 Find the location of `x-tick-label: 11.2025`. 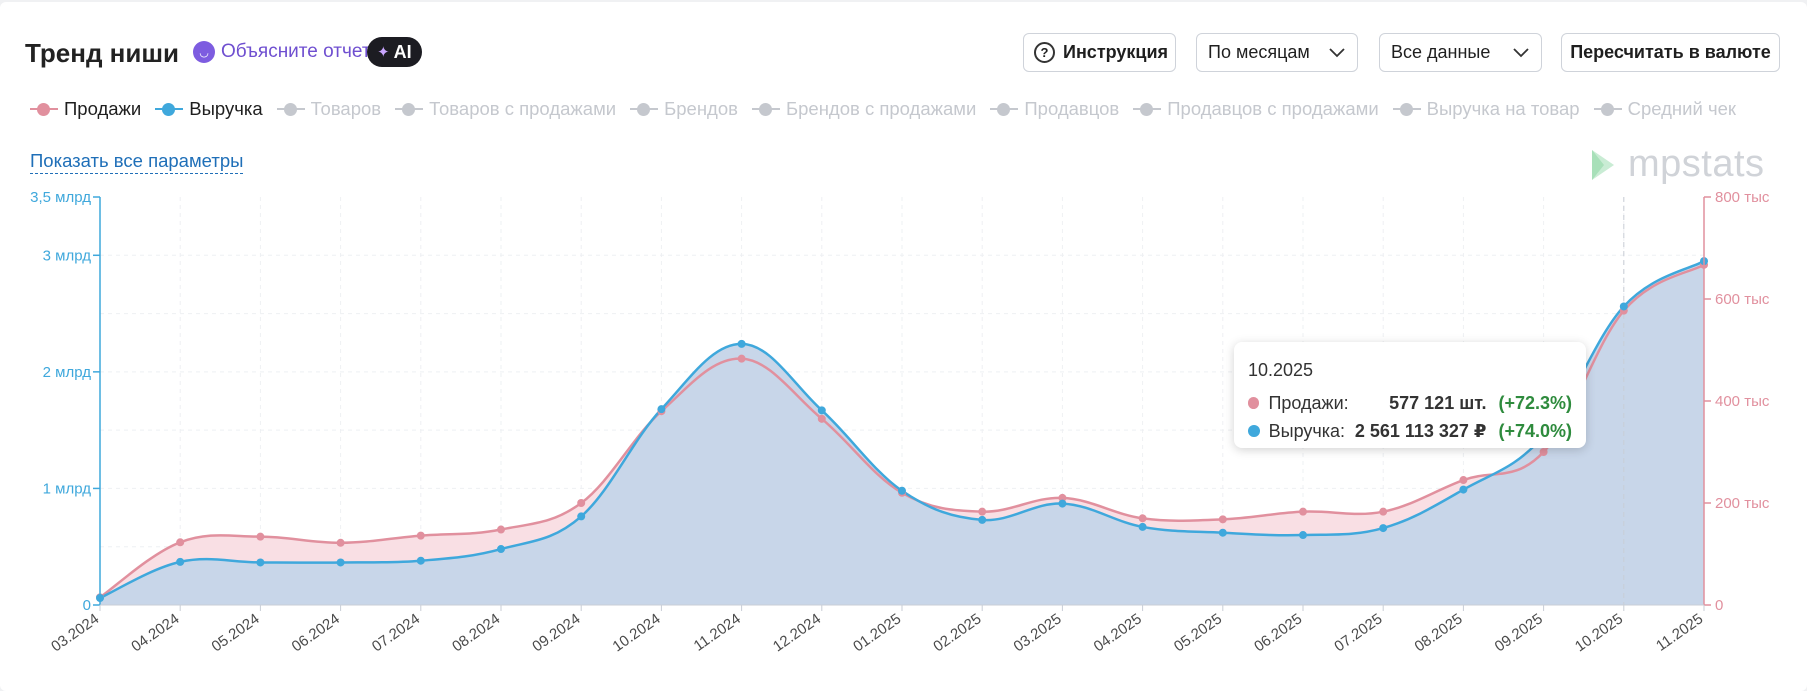

x-tick-label: 11.2025 is located at coordinates (1679, 632).